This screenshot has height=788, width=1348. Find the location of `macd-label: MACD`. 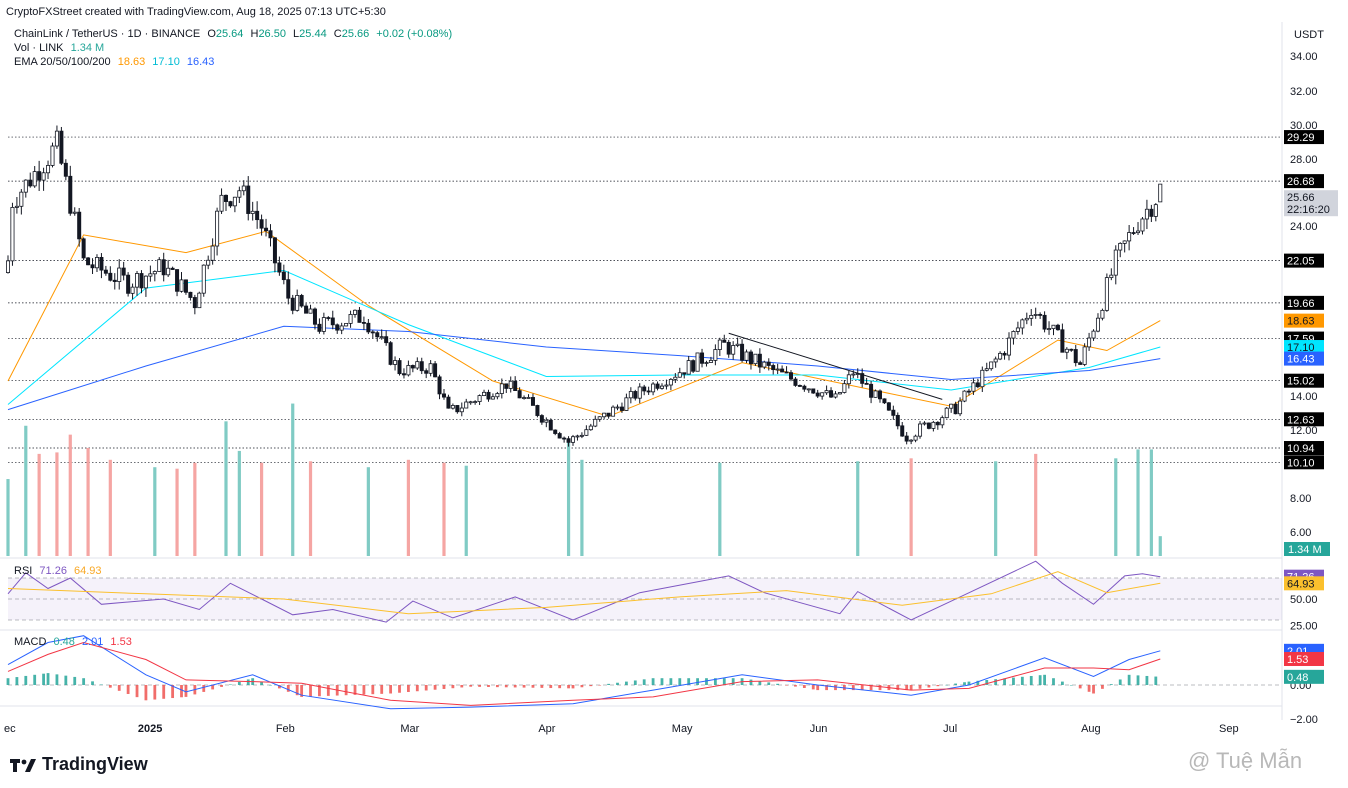

macd-label: MACD is located at coordinates (30, 642).